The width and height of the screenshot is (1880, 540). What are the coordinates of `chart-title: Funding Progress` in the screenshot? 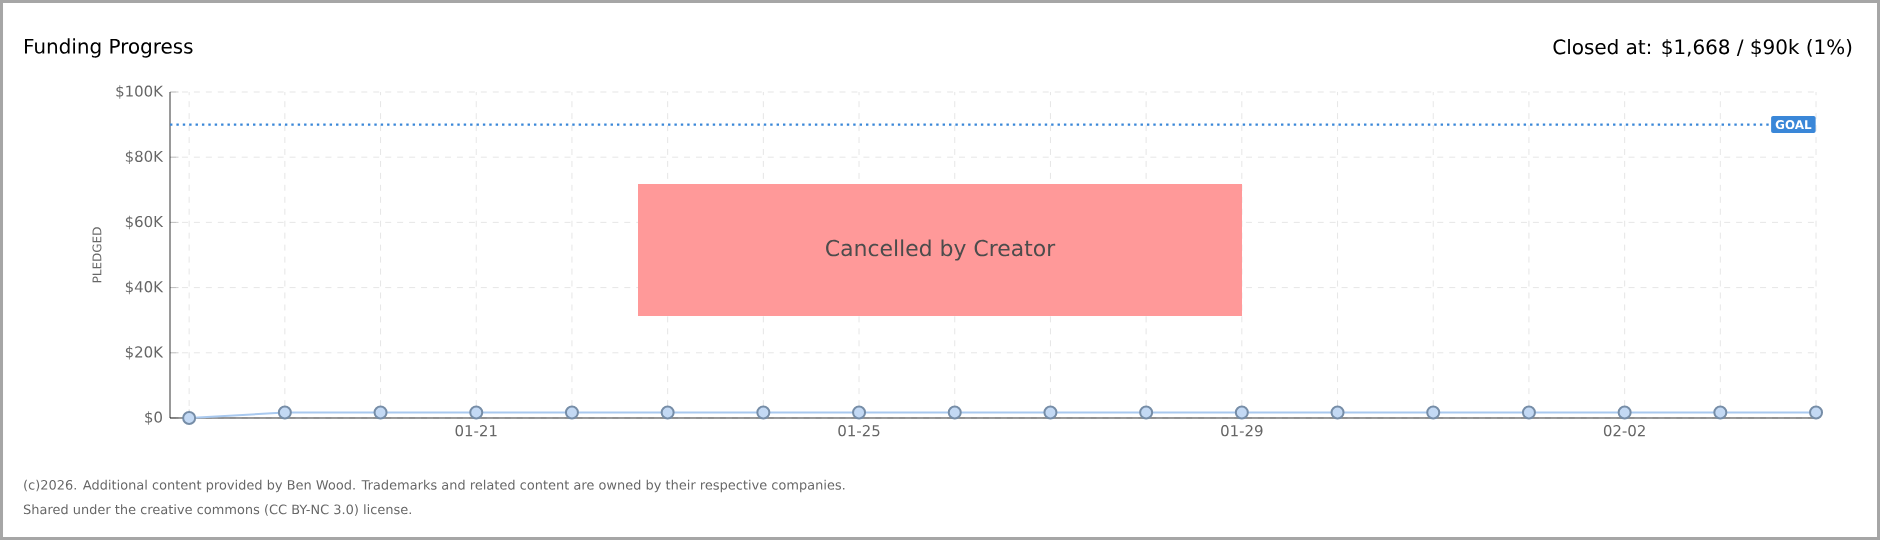 It's located at (109, 48).